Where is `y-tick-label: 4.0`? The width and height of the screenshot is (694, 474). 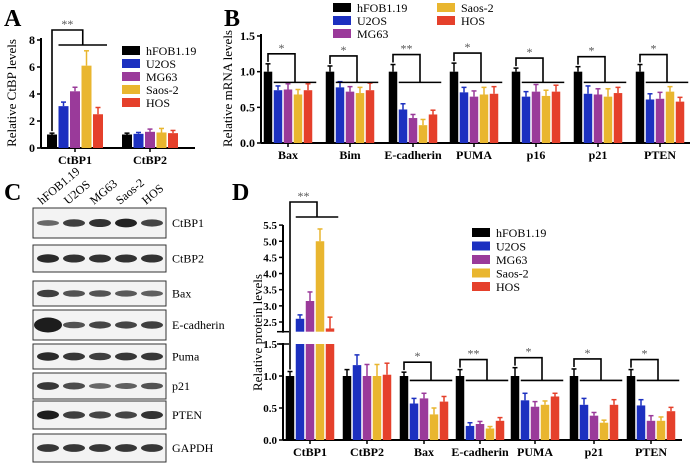 y-tick-label: 4.0 is located at coordinates (270, 275).